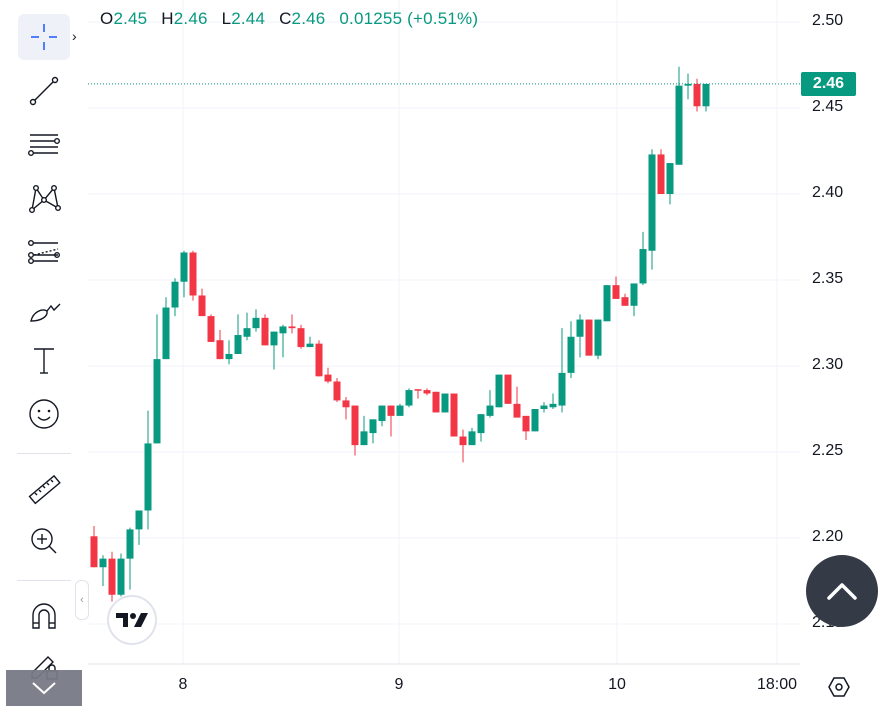 The height and width of the screenshot is (726, 890). Describe the element at coordinates (74, 36) in the screenshot. I see `expand-arrow-icon: ›` at that location.